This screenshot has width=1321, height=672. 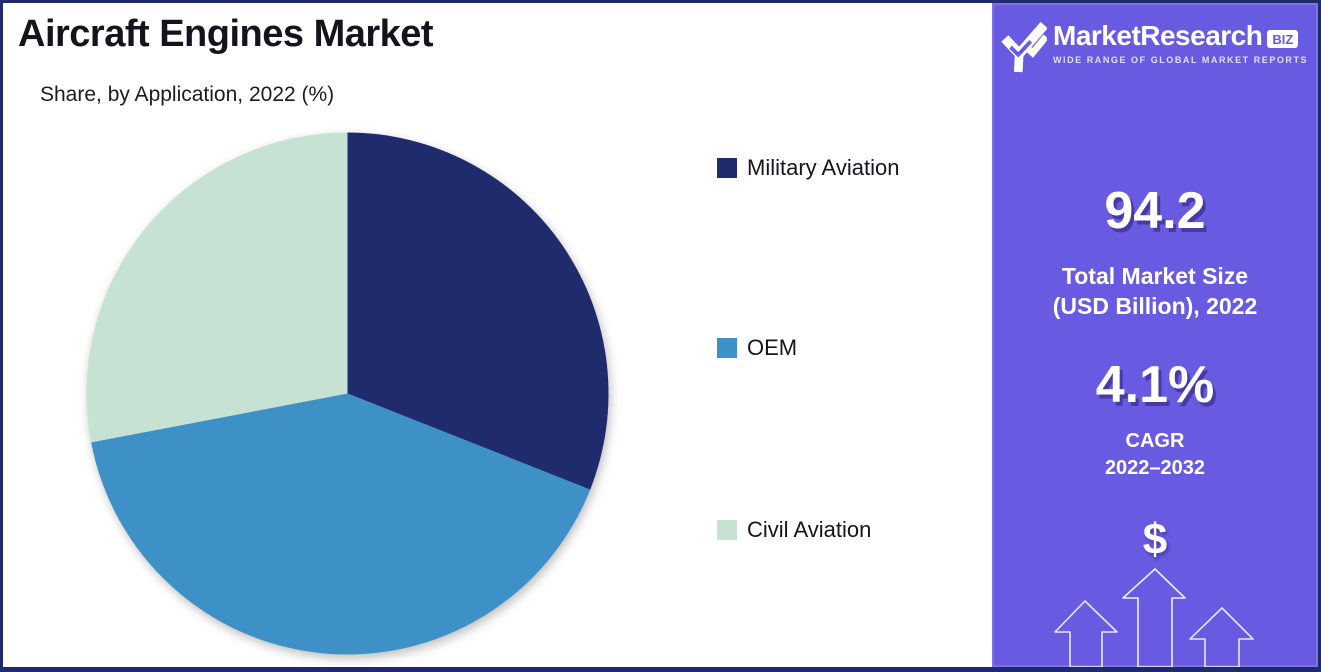 I want to click on biz-badge: BIZ, so click(x=1283, y=39).